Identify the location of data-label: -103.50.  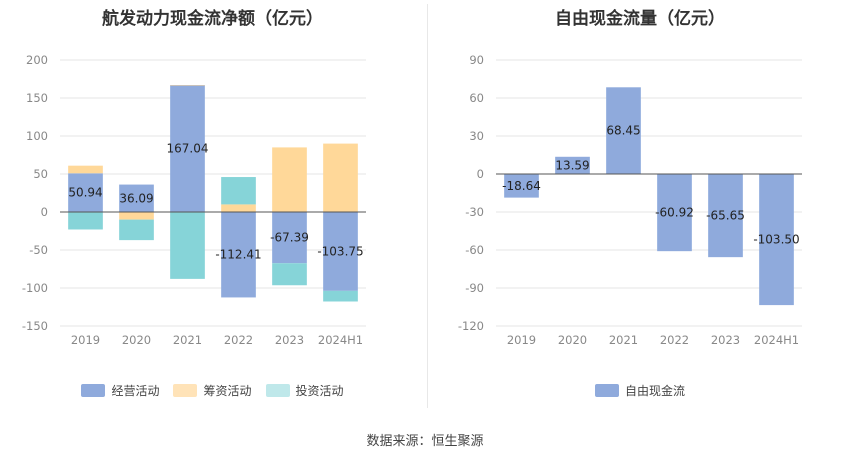
(776, 240).